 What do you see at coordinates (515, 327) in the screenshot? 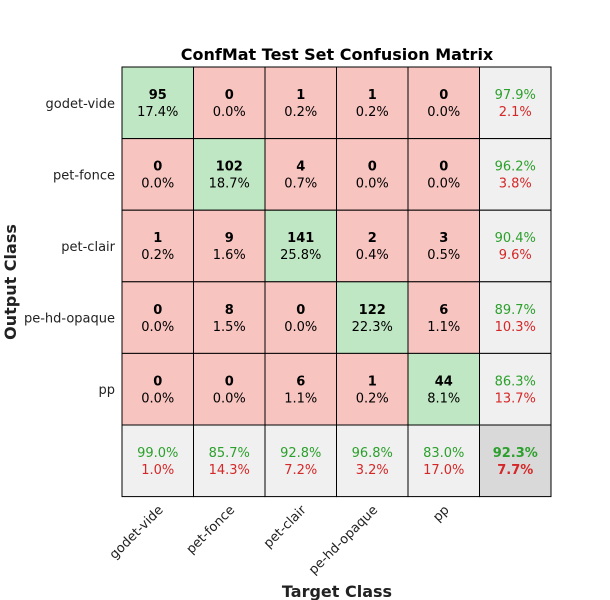
I see `row-summary-error: 10.3%` at bounding box center [515, 327].